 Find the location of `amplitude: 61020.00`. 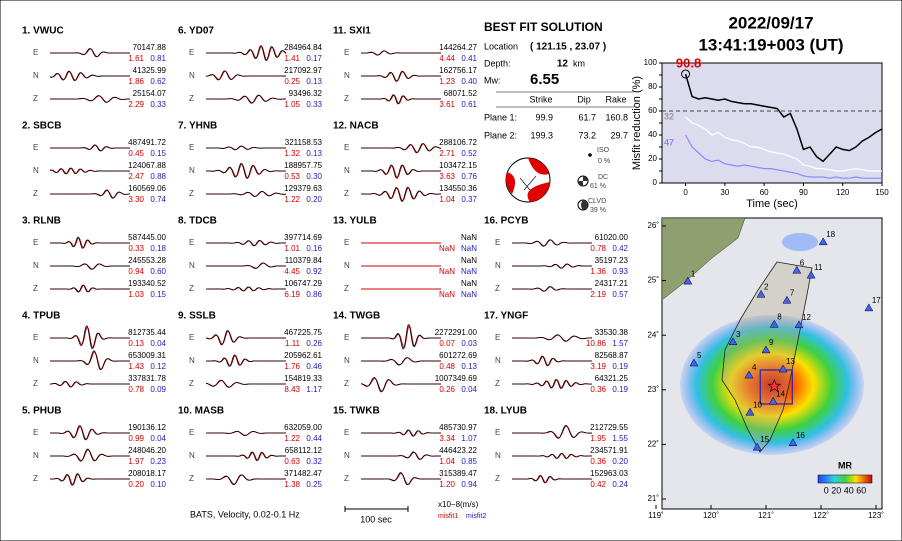

amplitude: 61020.00 is located at coordinates (612, 237).